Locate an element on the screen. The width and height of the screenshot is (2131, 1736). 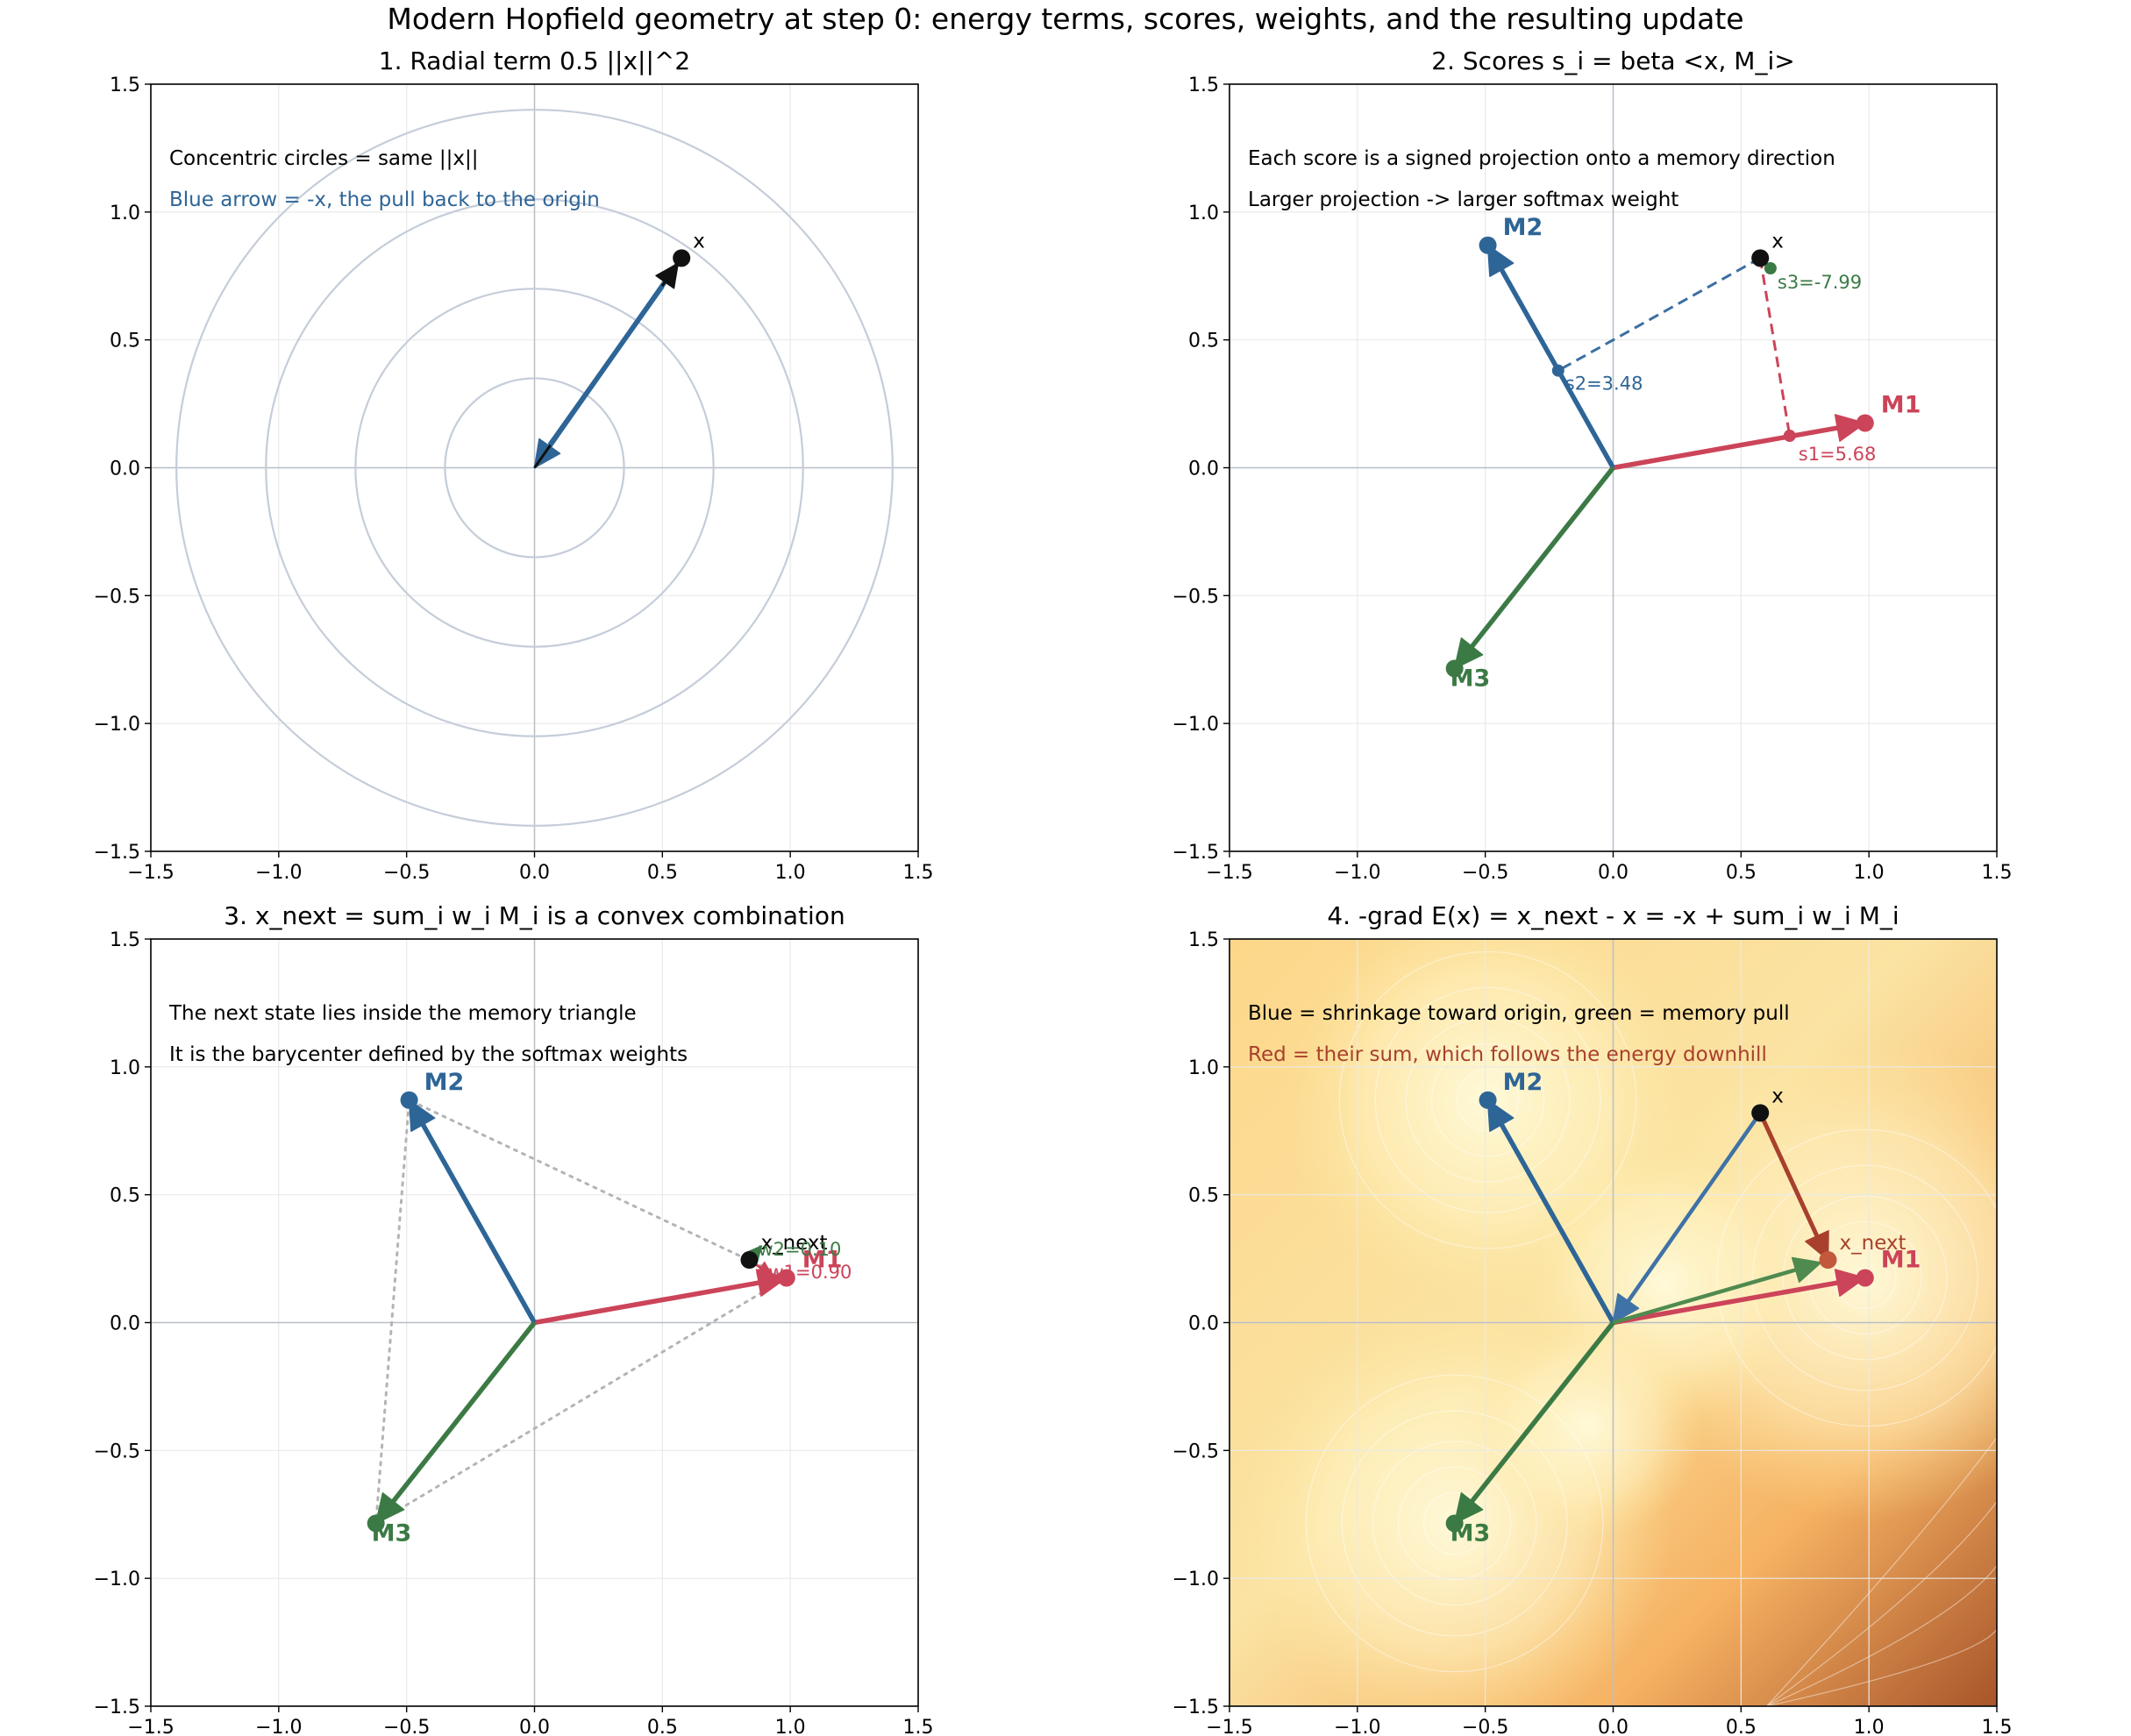
weight-label-w1: w1=0.90 is located at coordinates (810, 1272).